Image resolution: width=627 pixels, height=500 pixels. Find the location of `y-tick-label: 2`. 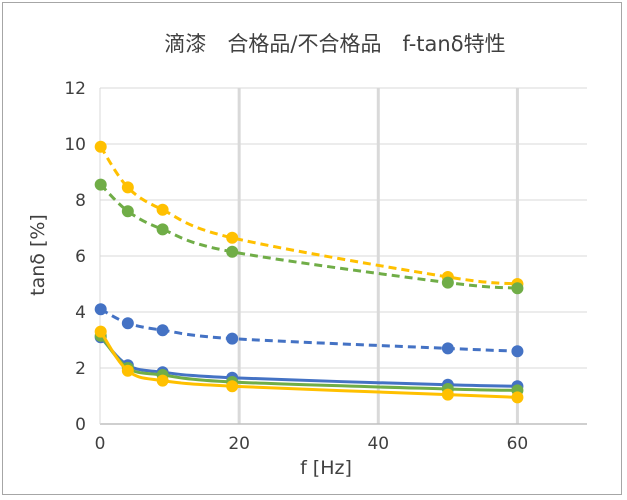

y-tick-label: 2 is located at coordinates (80, 369).